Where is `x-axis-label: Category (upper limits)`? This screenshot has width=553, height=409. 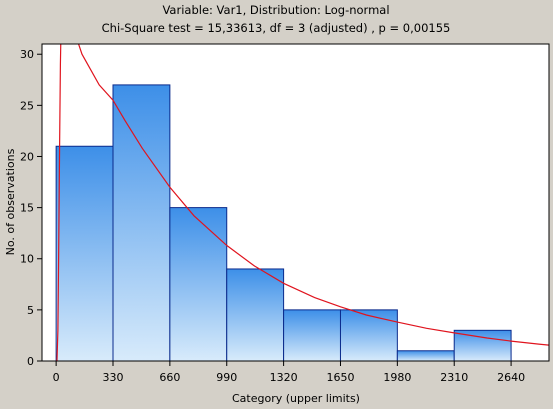
x-axis-label: Category (upper limits) is located at coordinates (296, 398).